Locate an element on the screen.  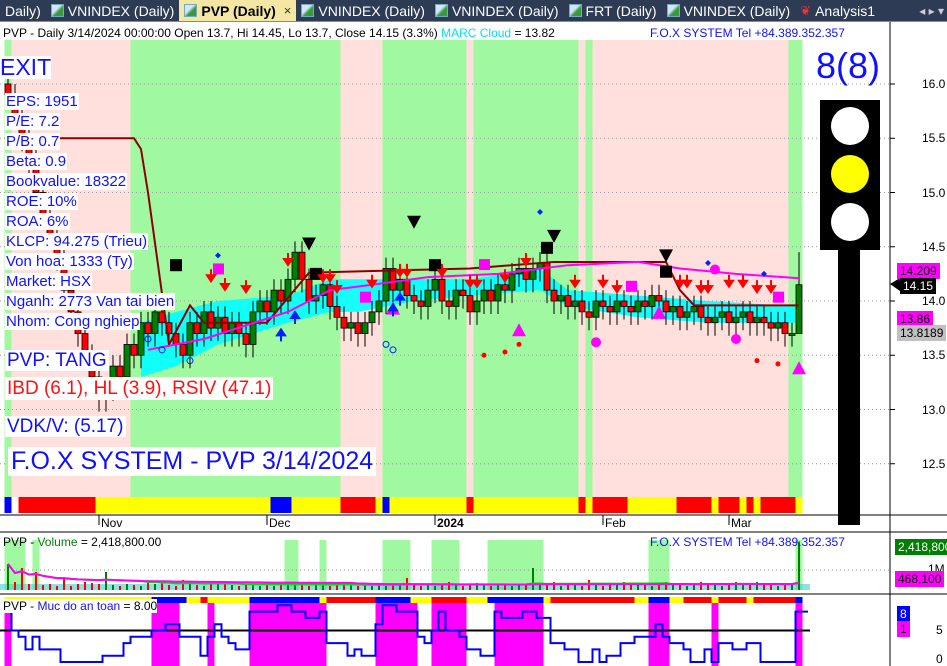
tab-analysis1: ❦ Analysis1 is located at coordinates (837, 10).